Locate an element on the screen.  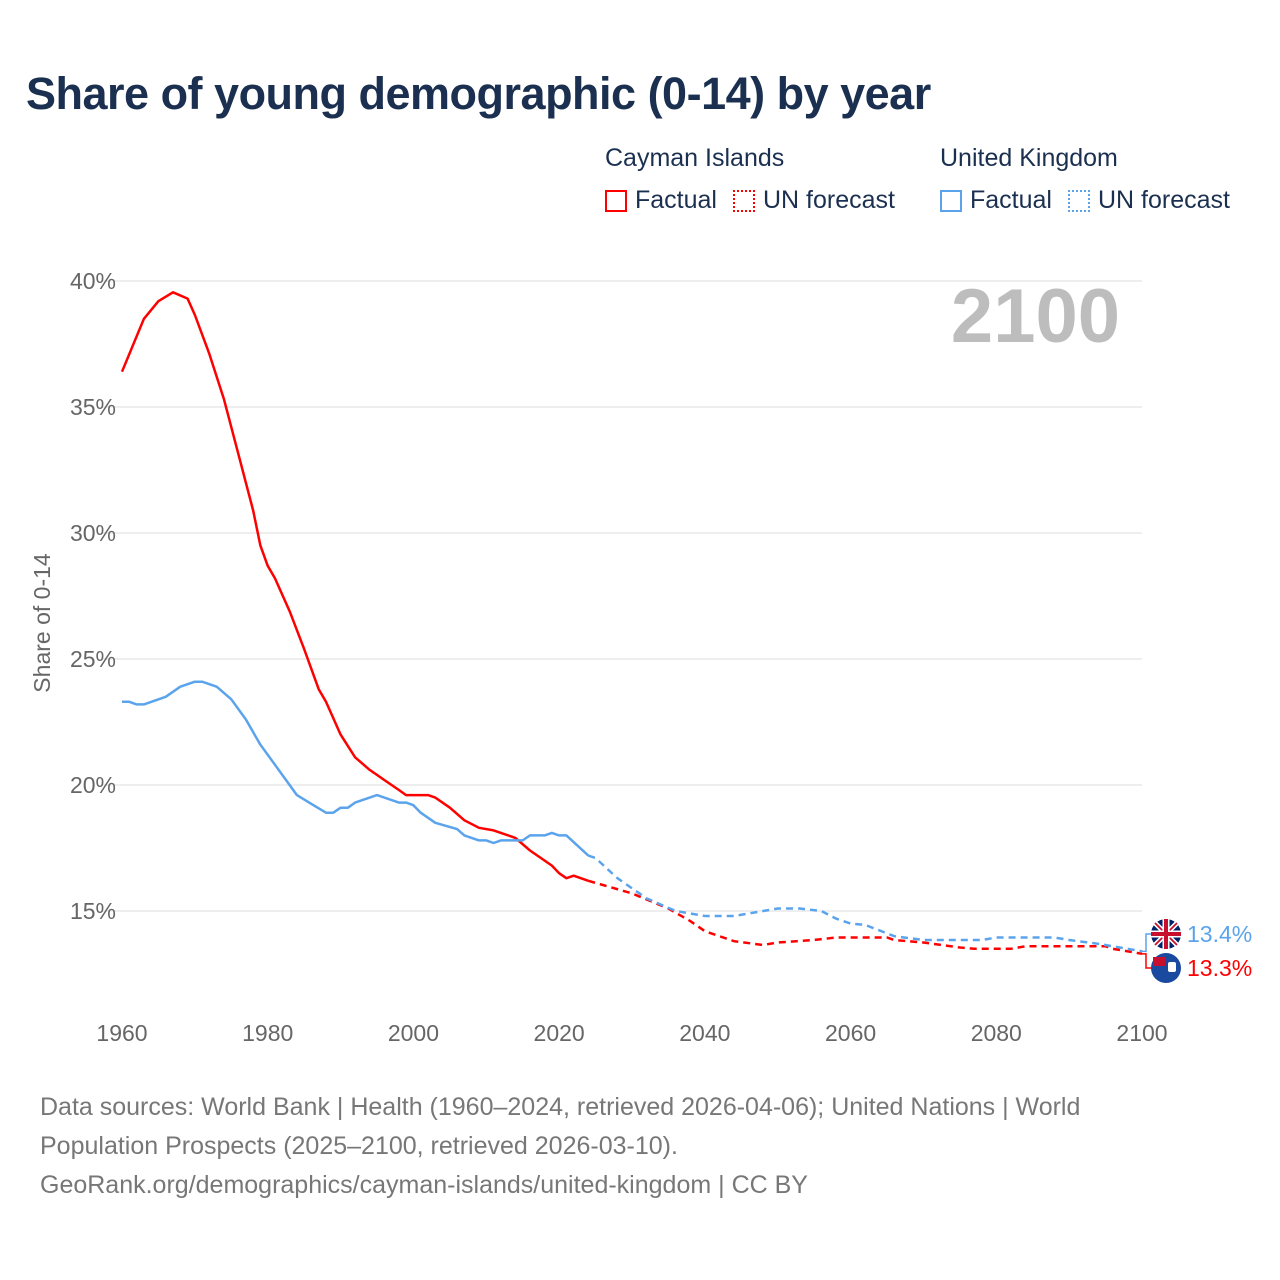
x-tick-label: 2060 is located at coordinates (850, 1033).